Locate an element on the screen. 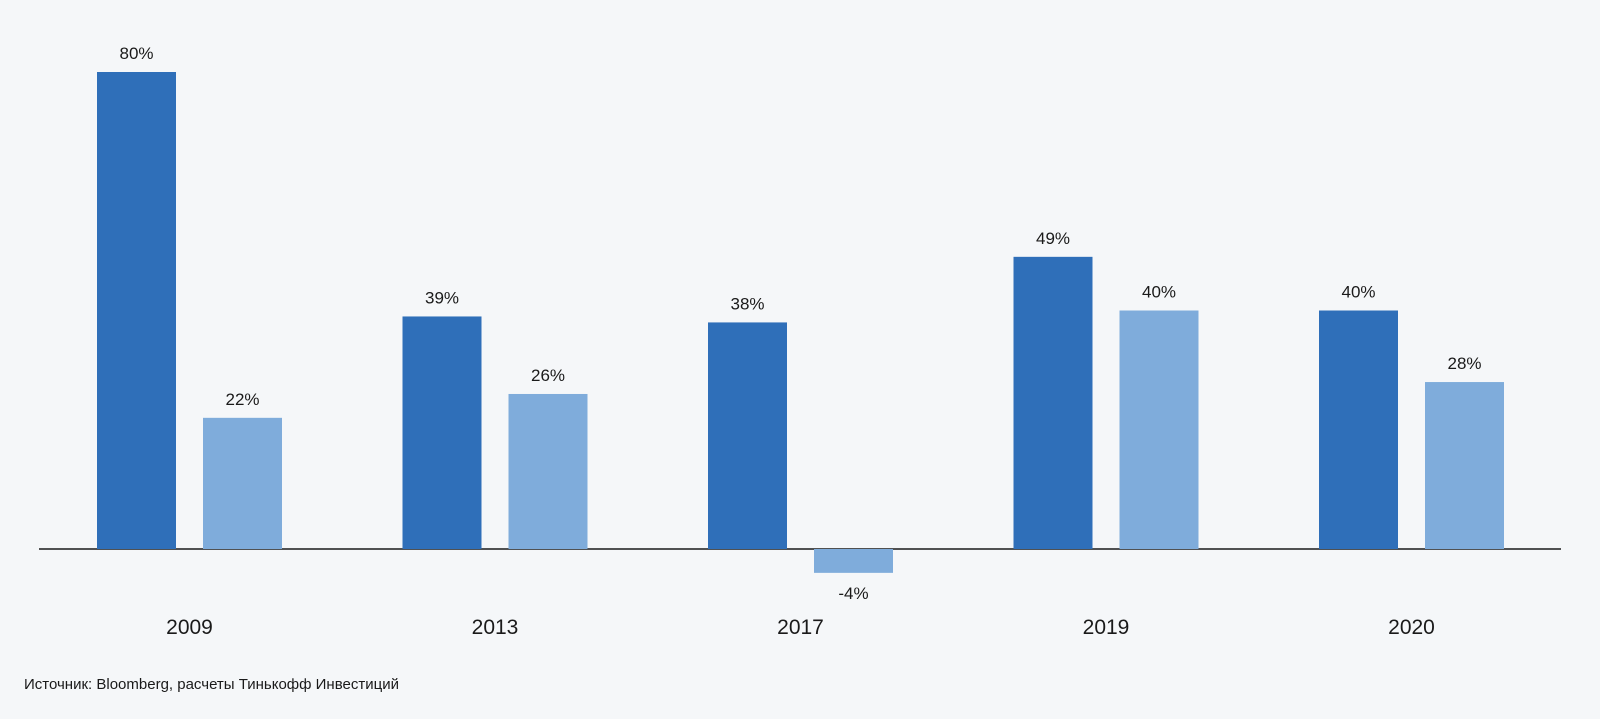 This screenshot has height=719, width=1600. data-label-2019-series-1: 49% is located at coordinates (1053, 238).